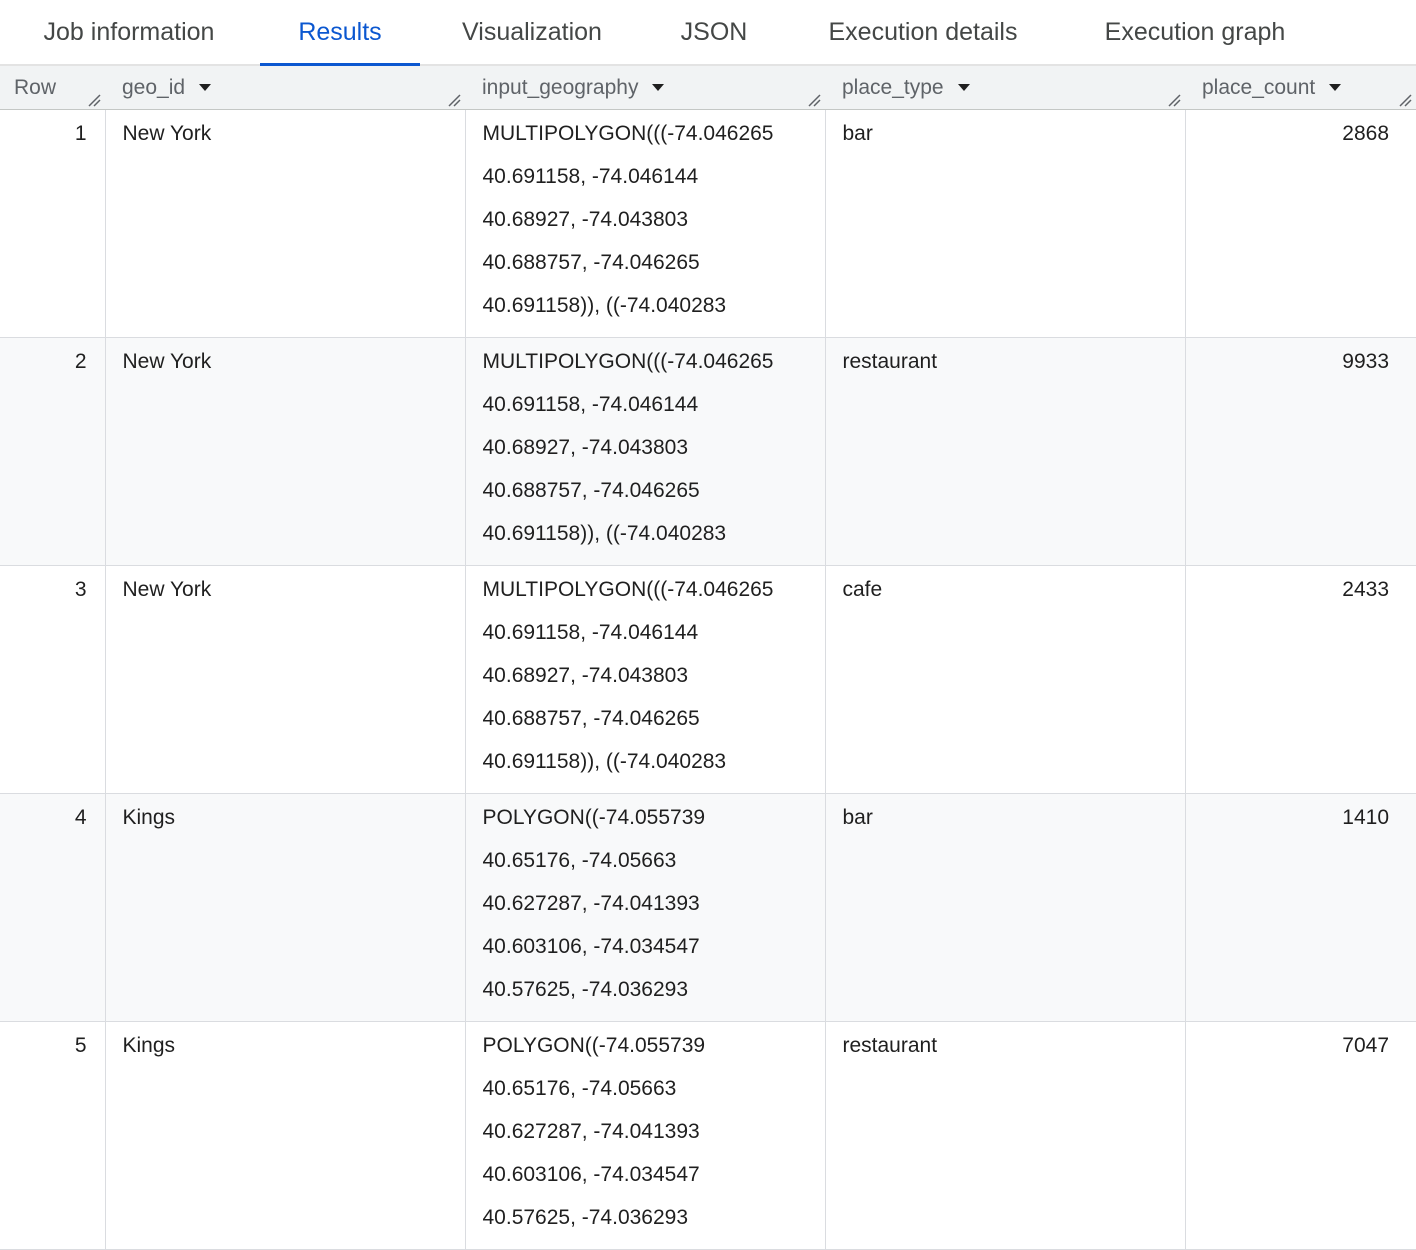  I want to click on cell-row: 3, so click(52, 679).